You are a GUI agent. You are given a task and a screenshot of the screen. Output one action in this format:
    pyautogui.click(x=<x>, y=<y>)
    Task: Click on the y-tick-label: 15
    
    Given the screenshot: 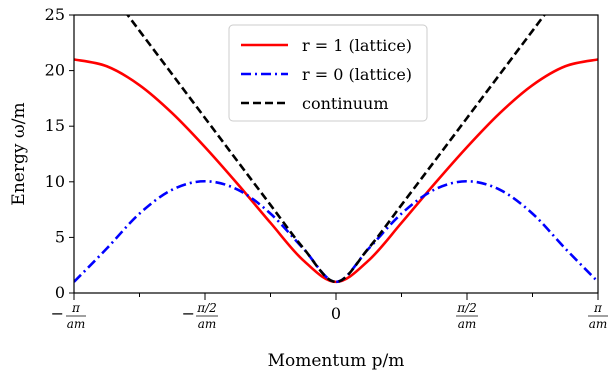 What is the action you would take?
    pyautogui.click(x=55, y=125)
    